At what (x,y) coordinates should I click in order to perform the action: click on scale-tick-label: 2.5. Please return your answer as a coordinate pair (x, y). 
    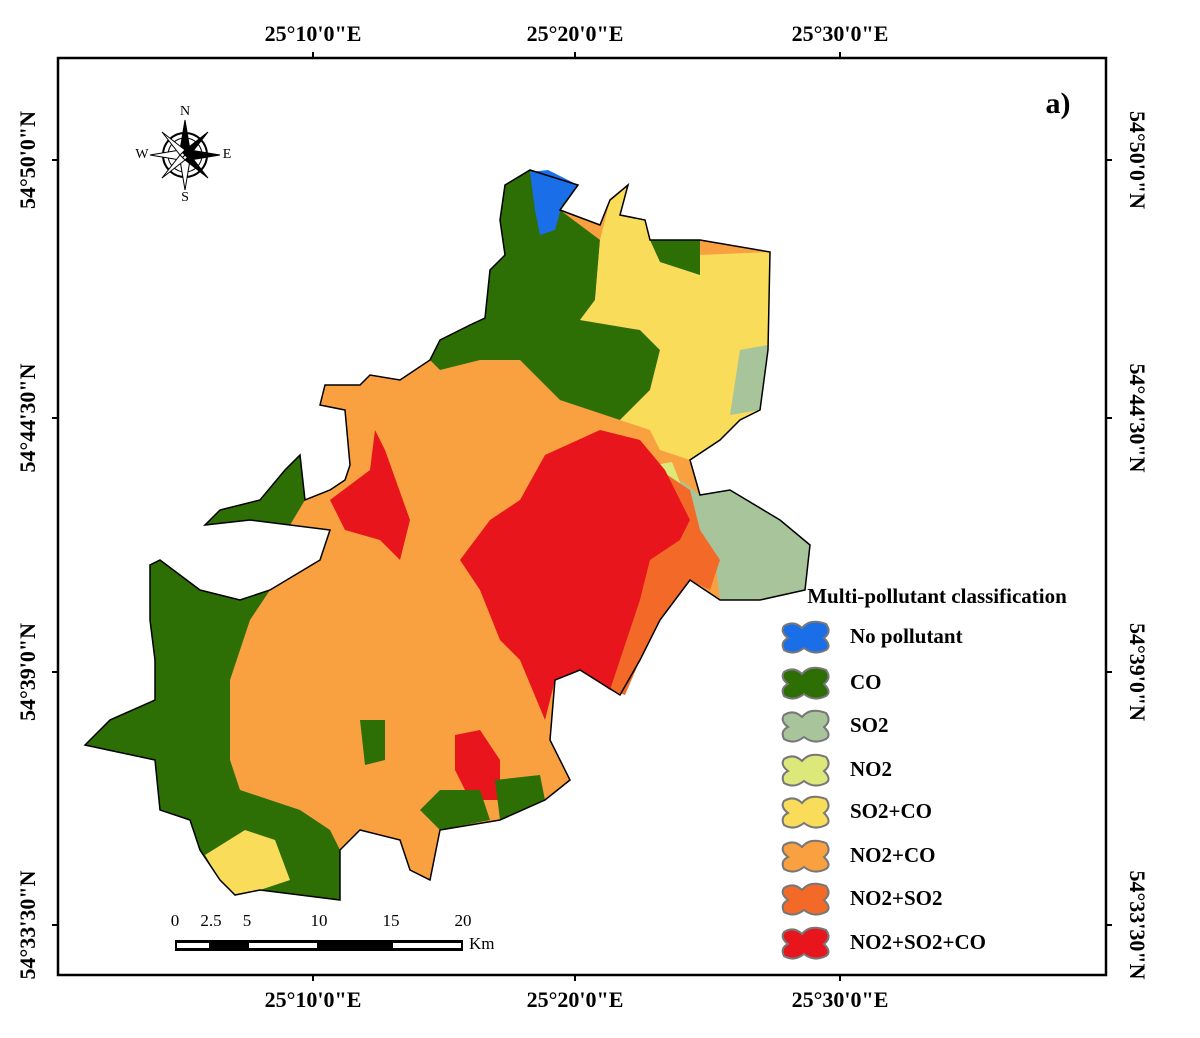
    Looking at the image, I should click on (210, 920).